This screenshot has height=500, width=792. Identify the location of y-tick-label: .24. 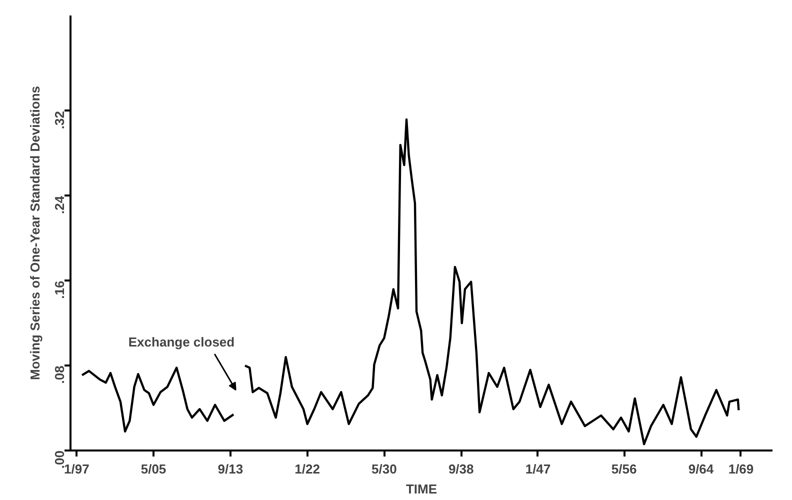
(59, 204).